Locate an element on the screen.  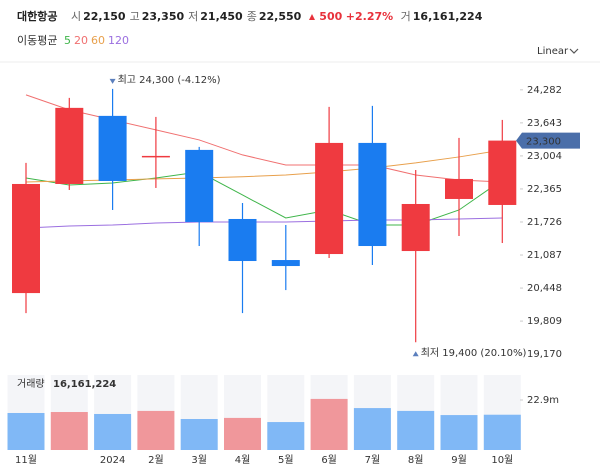
volume-value: 16,161,224 is located at coordinates (447, 16).